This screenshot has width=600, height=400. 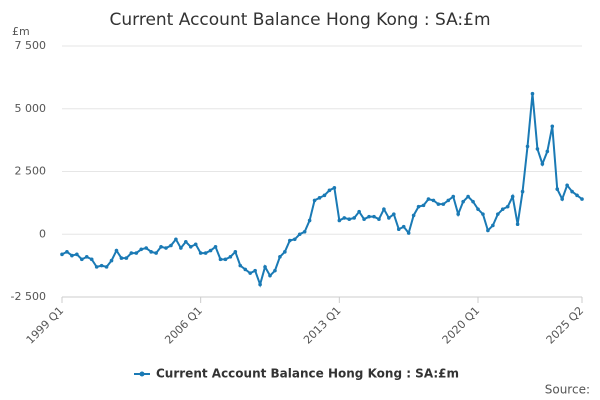 What do you see at coordinates (461, 325) in the screenshot?
I see `x-tick-label: 2020 Q1` at bounding box center [461, 325].